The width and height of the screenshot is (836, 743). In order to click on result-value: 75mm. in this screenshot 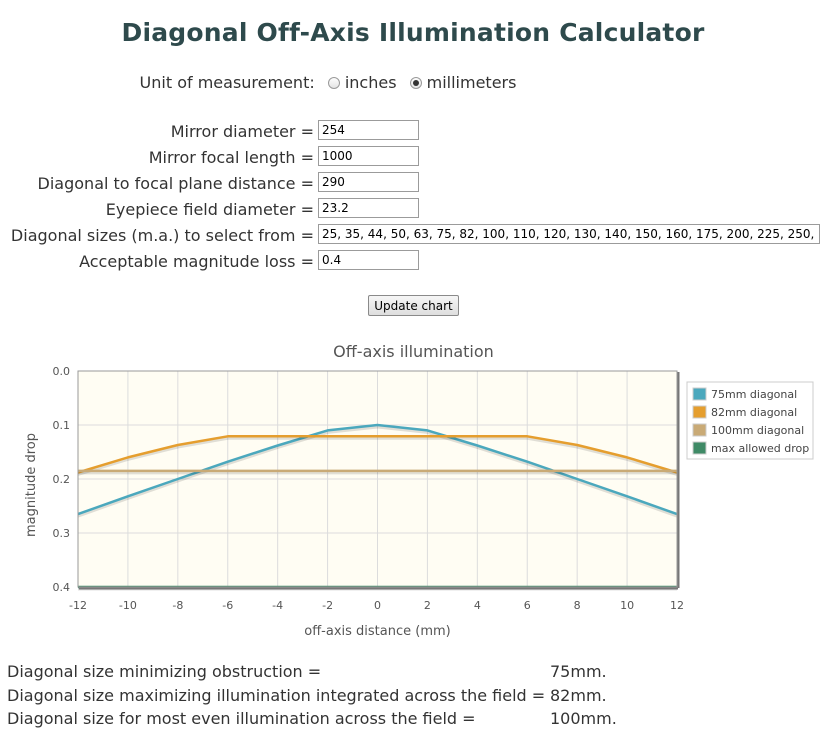, I will do `click(578, 671)`.